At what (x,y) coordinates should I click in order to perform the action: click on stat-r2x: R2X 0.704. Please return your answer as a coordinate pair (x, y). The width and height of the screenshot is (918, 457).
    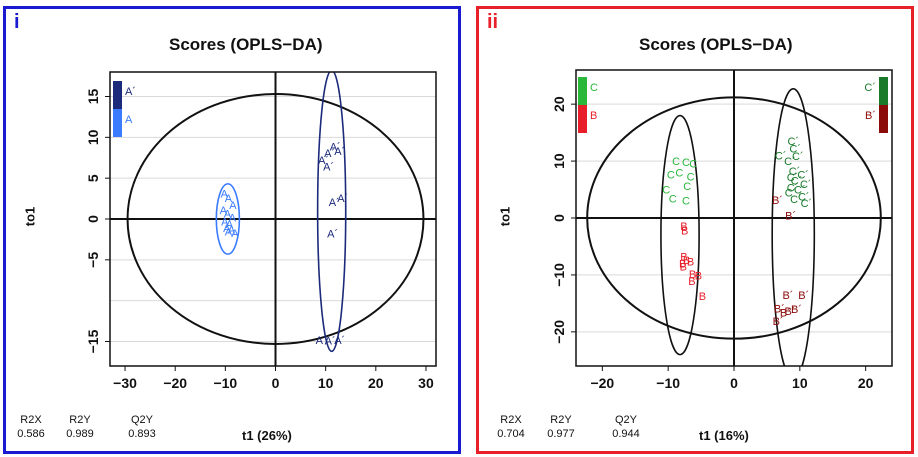
    Looking at the image, I should click on (511, 427).